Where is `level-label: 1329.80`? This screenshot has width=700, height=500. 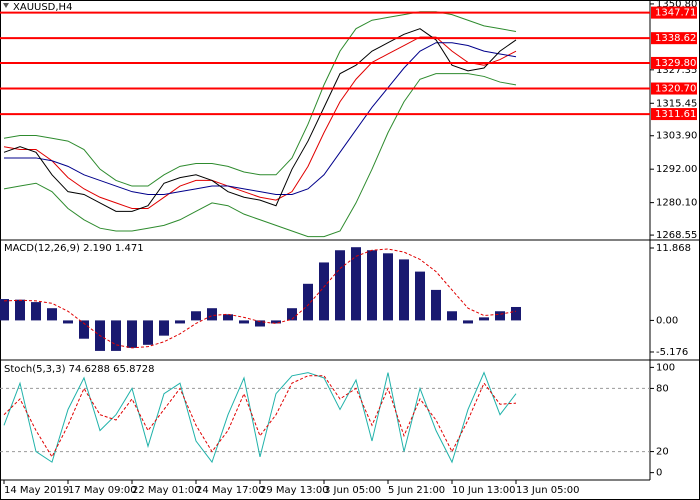
level-label: 1329.80 is located at coordinates (675, 63).